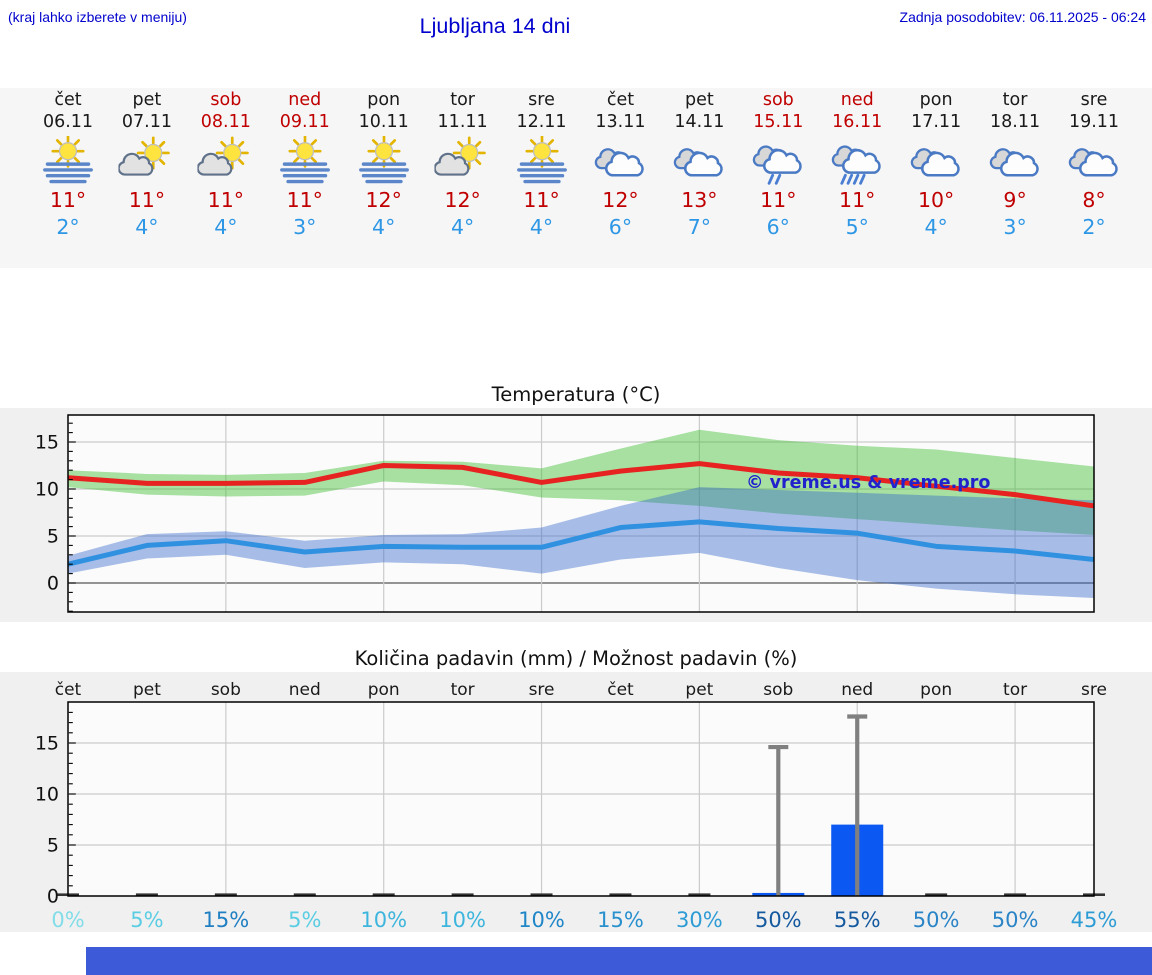 The image size is (1152, 975). I want to click on day-date: 15.11, so click(778, 121).